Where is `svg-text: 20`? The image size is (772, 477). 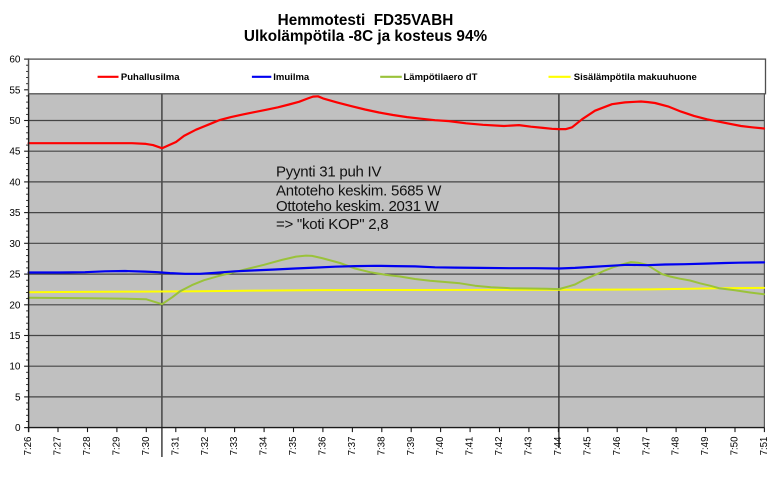
svg-text: 20 is located at coordinates (15, 305).